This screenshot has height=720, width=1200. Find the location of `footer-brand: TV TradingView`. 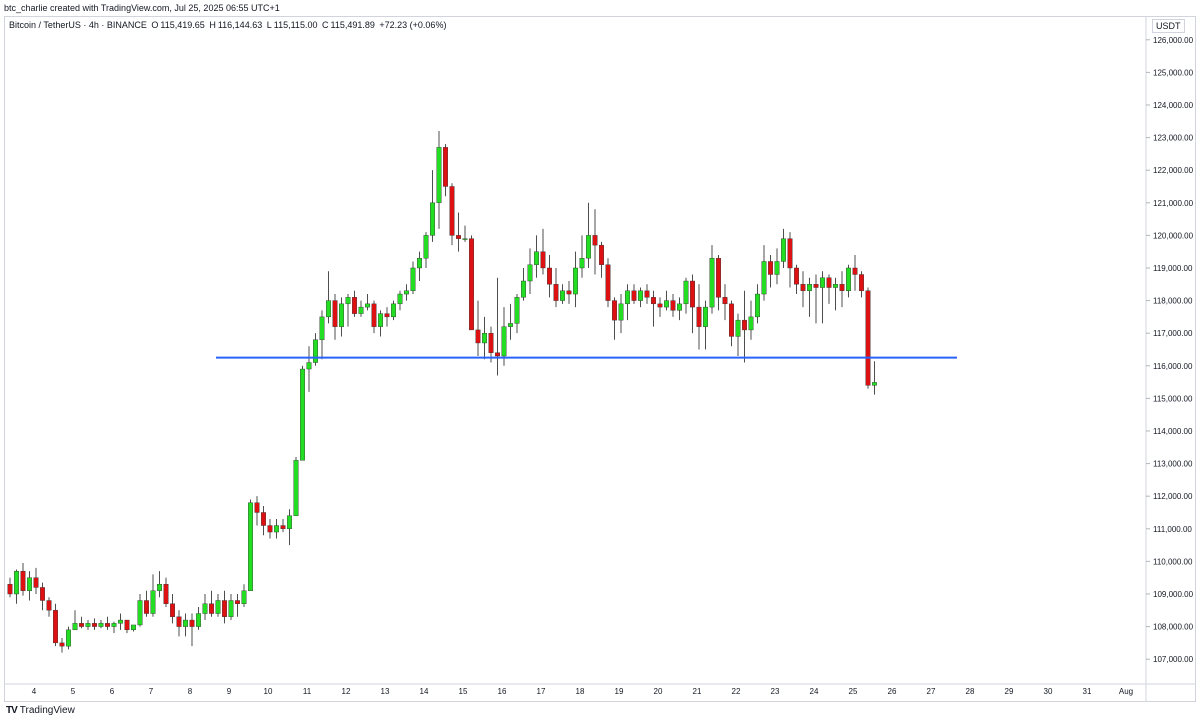

footer-brand: TV TradingView is located at coordinates (40, 710).